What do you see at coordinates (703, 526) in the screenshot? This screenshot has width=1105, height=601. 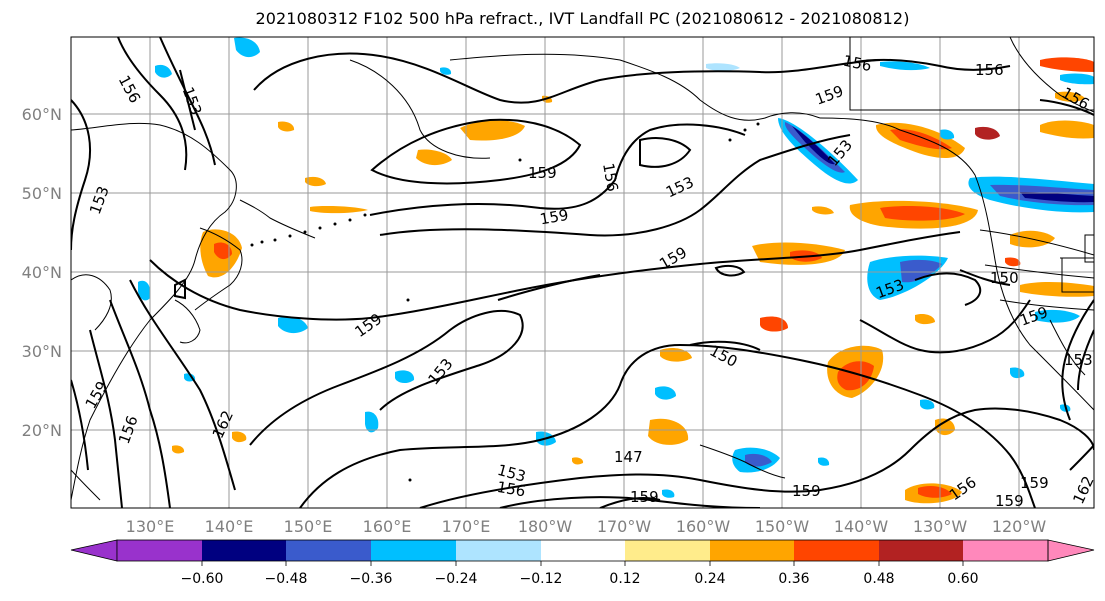 I see `lon-label: 160°W` at bounding box center [703, 526].